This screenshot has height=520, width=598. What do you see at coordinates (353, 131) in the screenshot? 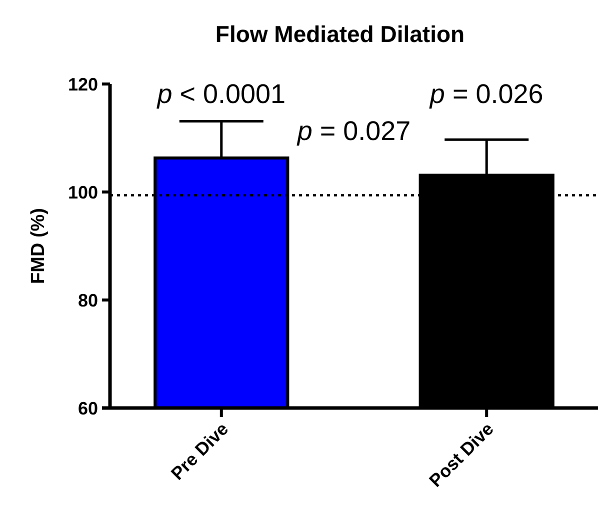
I see `annotation: p = 0.027` at bounding box center [353, 131].